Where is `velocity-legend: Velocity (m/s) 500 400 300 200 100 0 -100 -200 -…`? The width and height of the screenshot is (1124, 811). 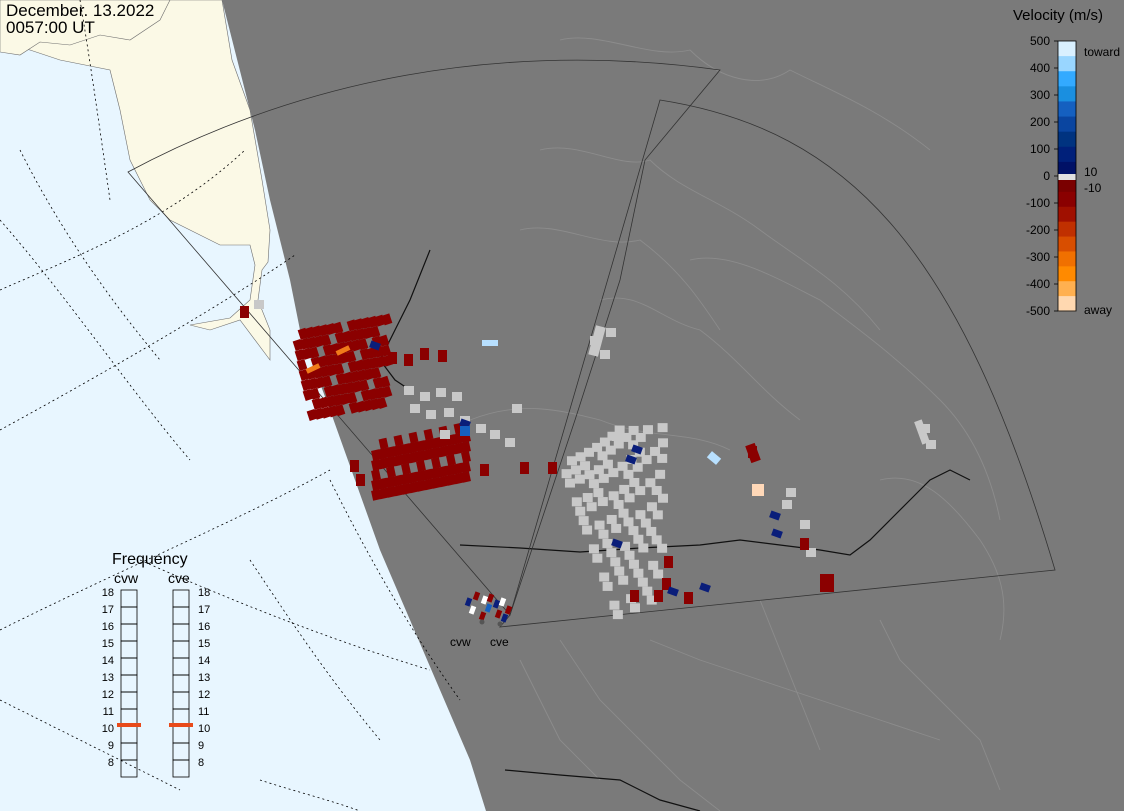 velocity-legend: Velocity (m/s) 500 400 300 200 100 0 -100 -200 -… is located at coordinates (1066, 162).